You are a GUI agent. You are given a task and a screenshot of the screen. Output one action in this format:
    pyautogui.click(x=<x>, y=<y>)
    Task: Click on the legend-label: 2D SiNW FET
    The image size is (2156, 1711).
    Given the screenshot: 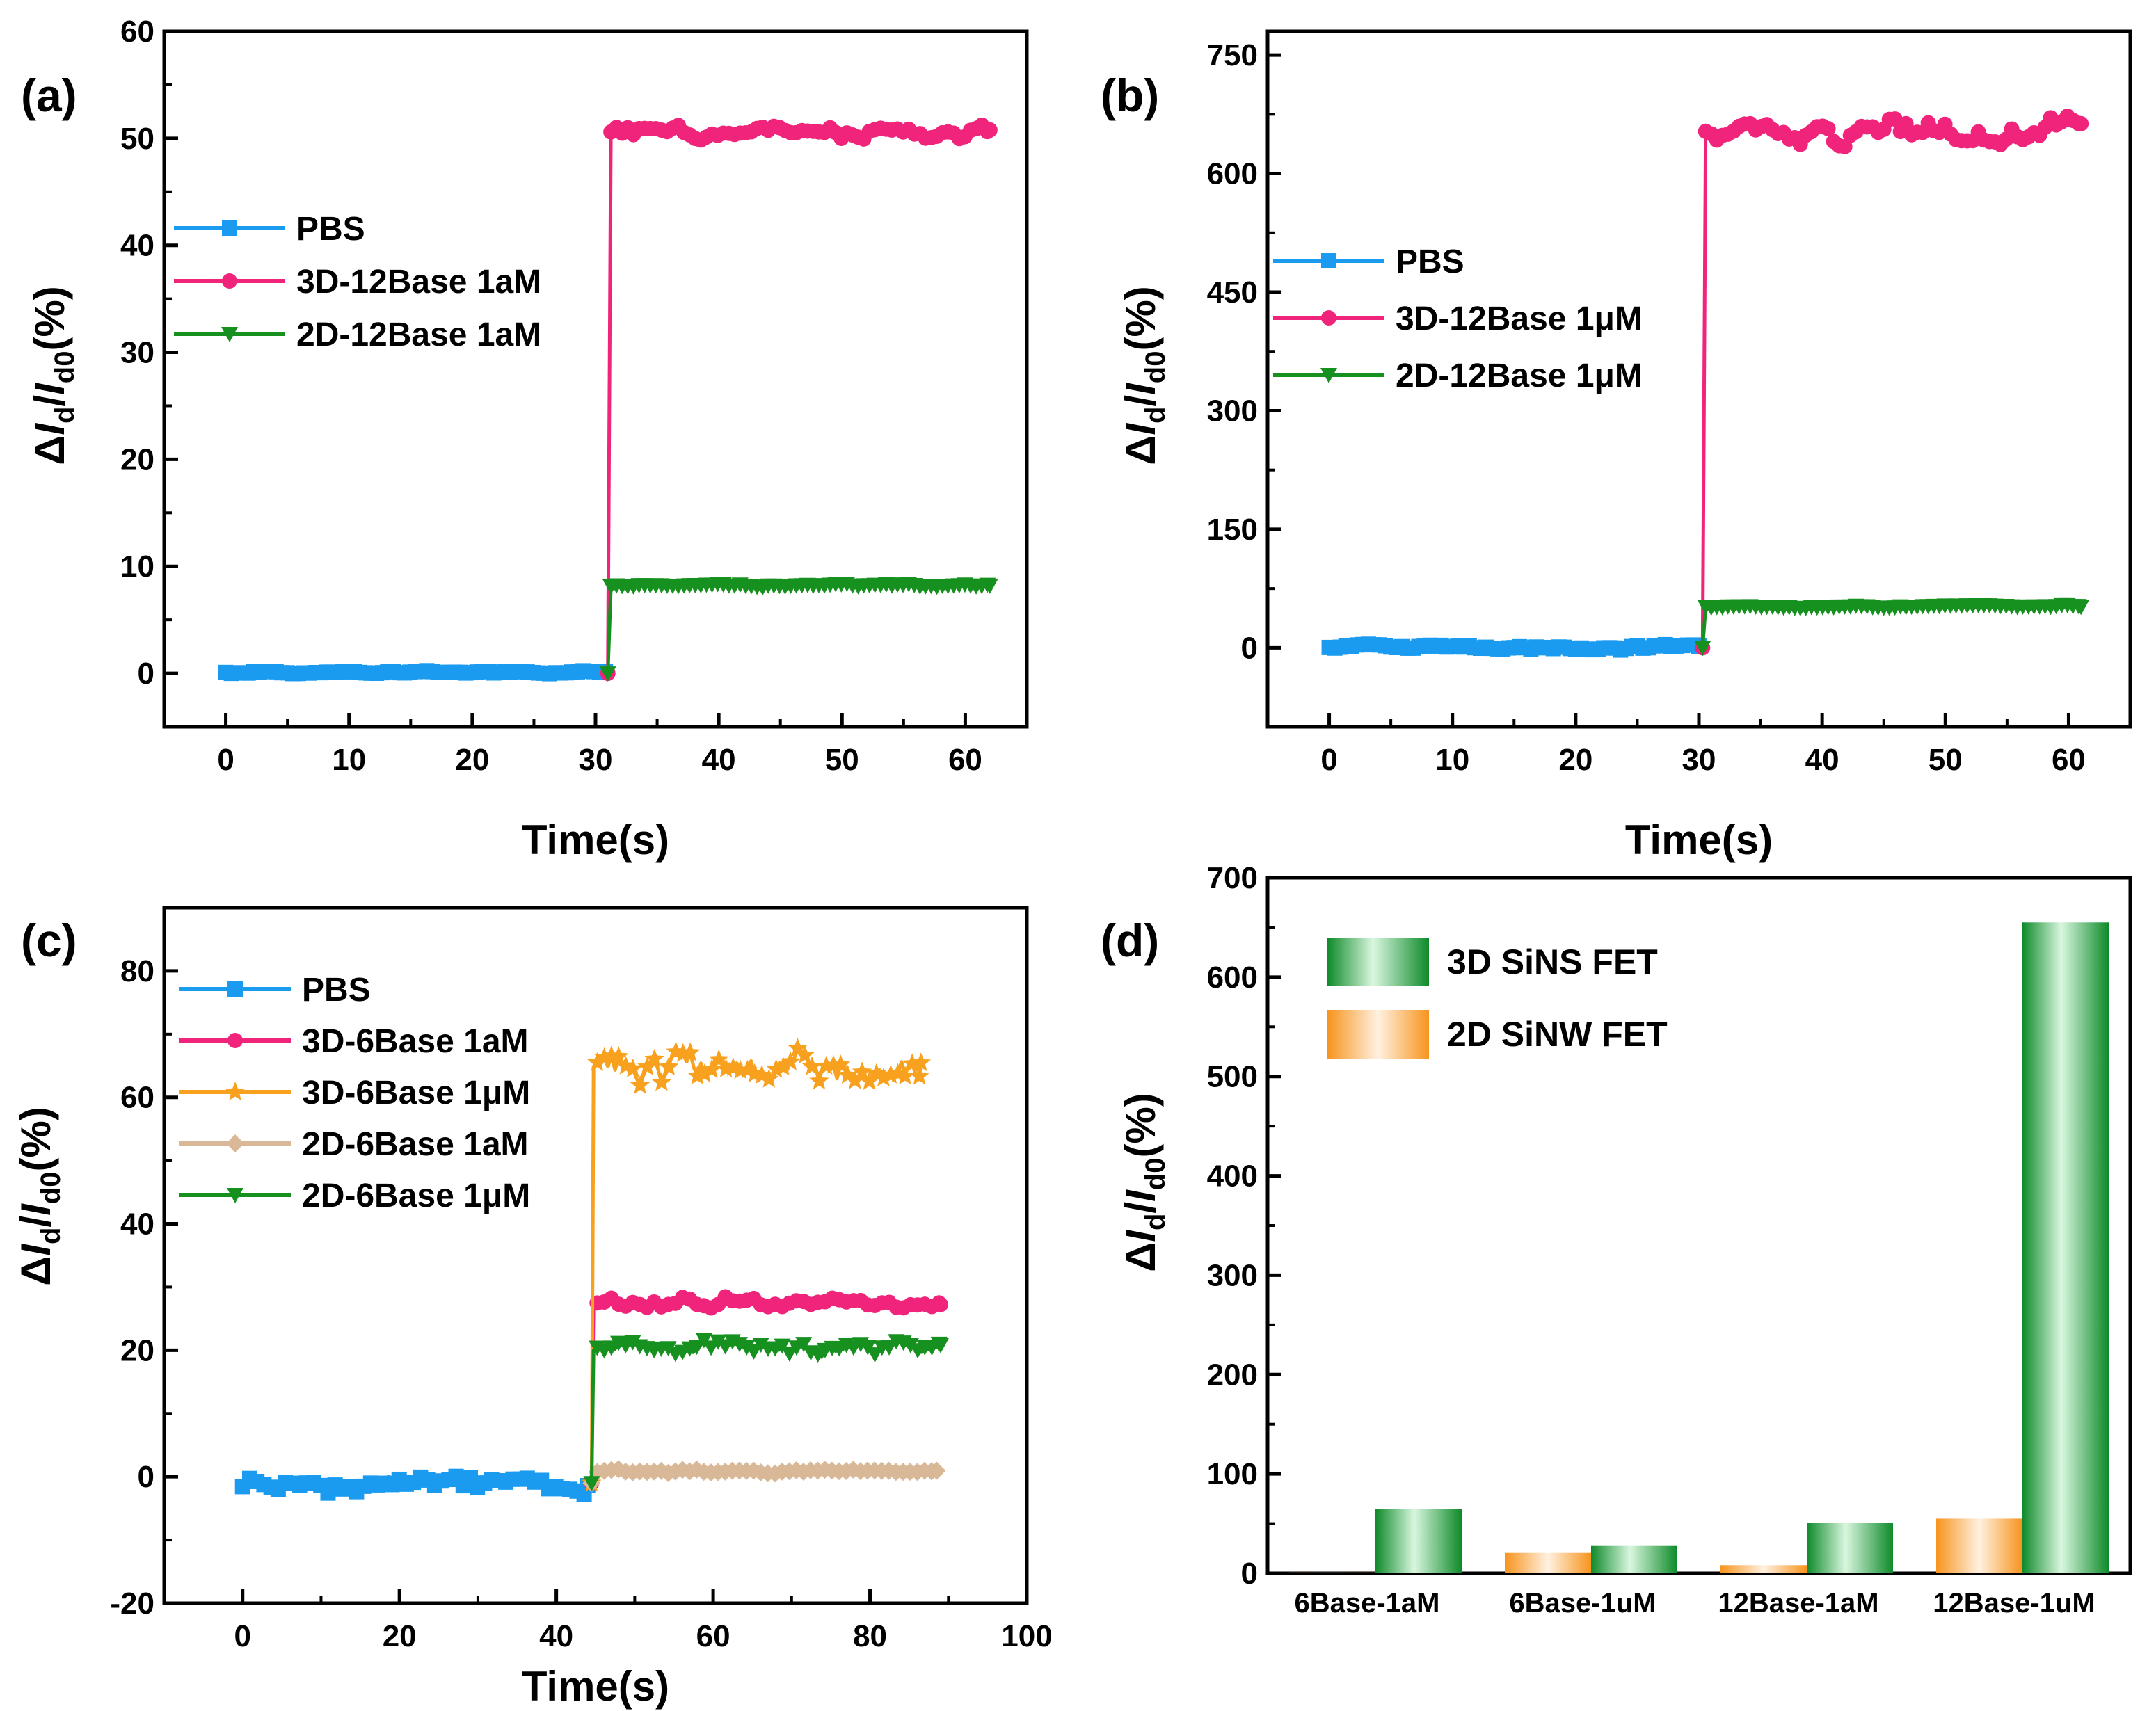 What is the action you would take?
    pyautogui.click(x=1557, y=1034)
    